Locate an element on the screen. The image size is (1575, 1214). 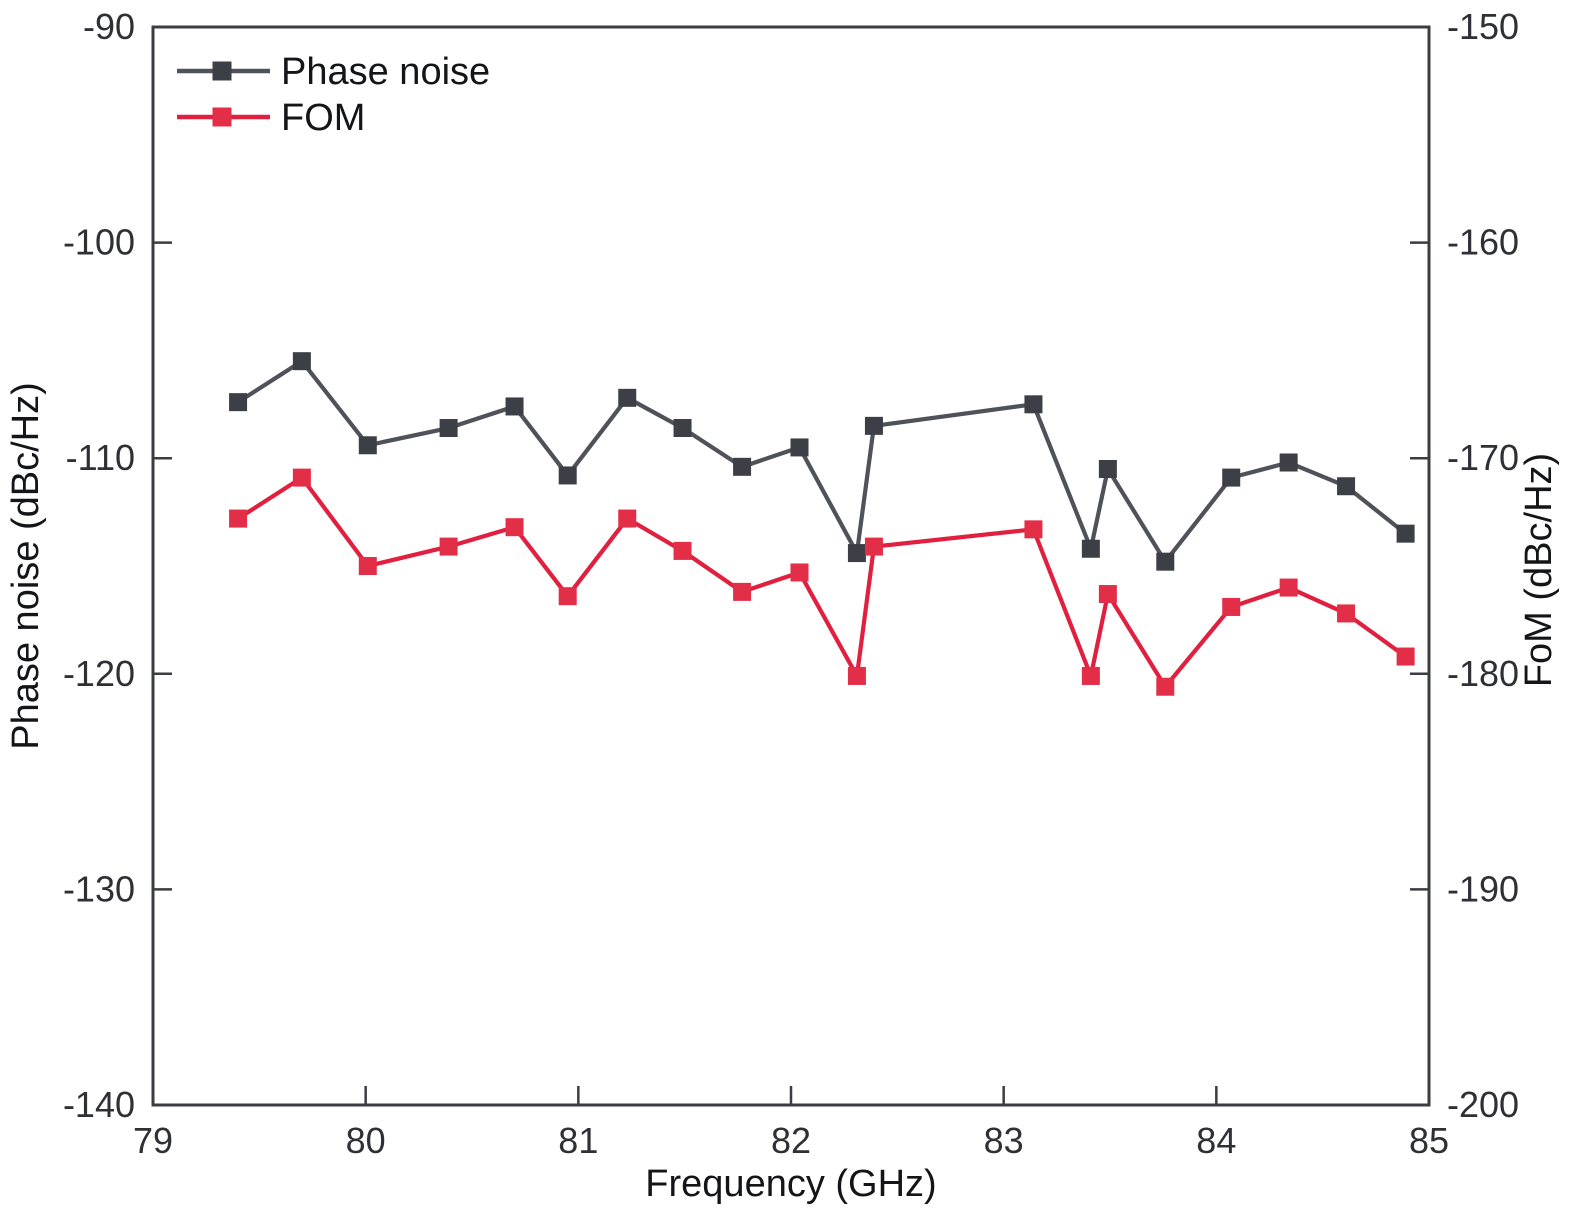
phase-noise-series-line is located at coordinates (821, 461).